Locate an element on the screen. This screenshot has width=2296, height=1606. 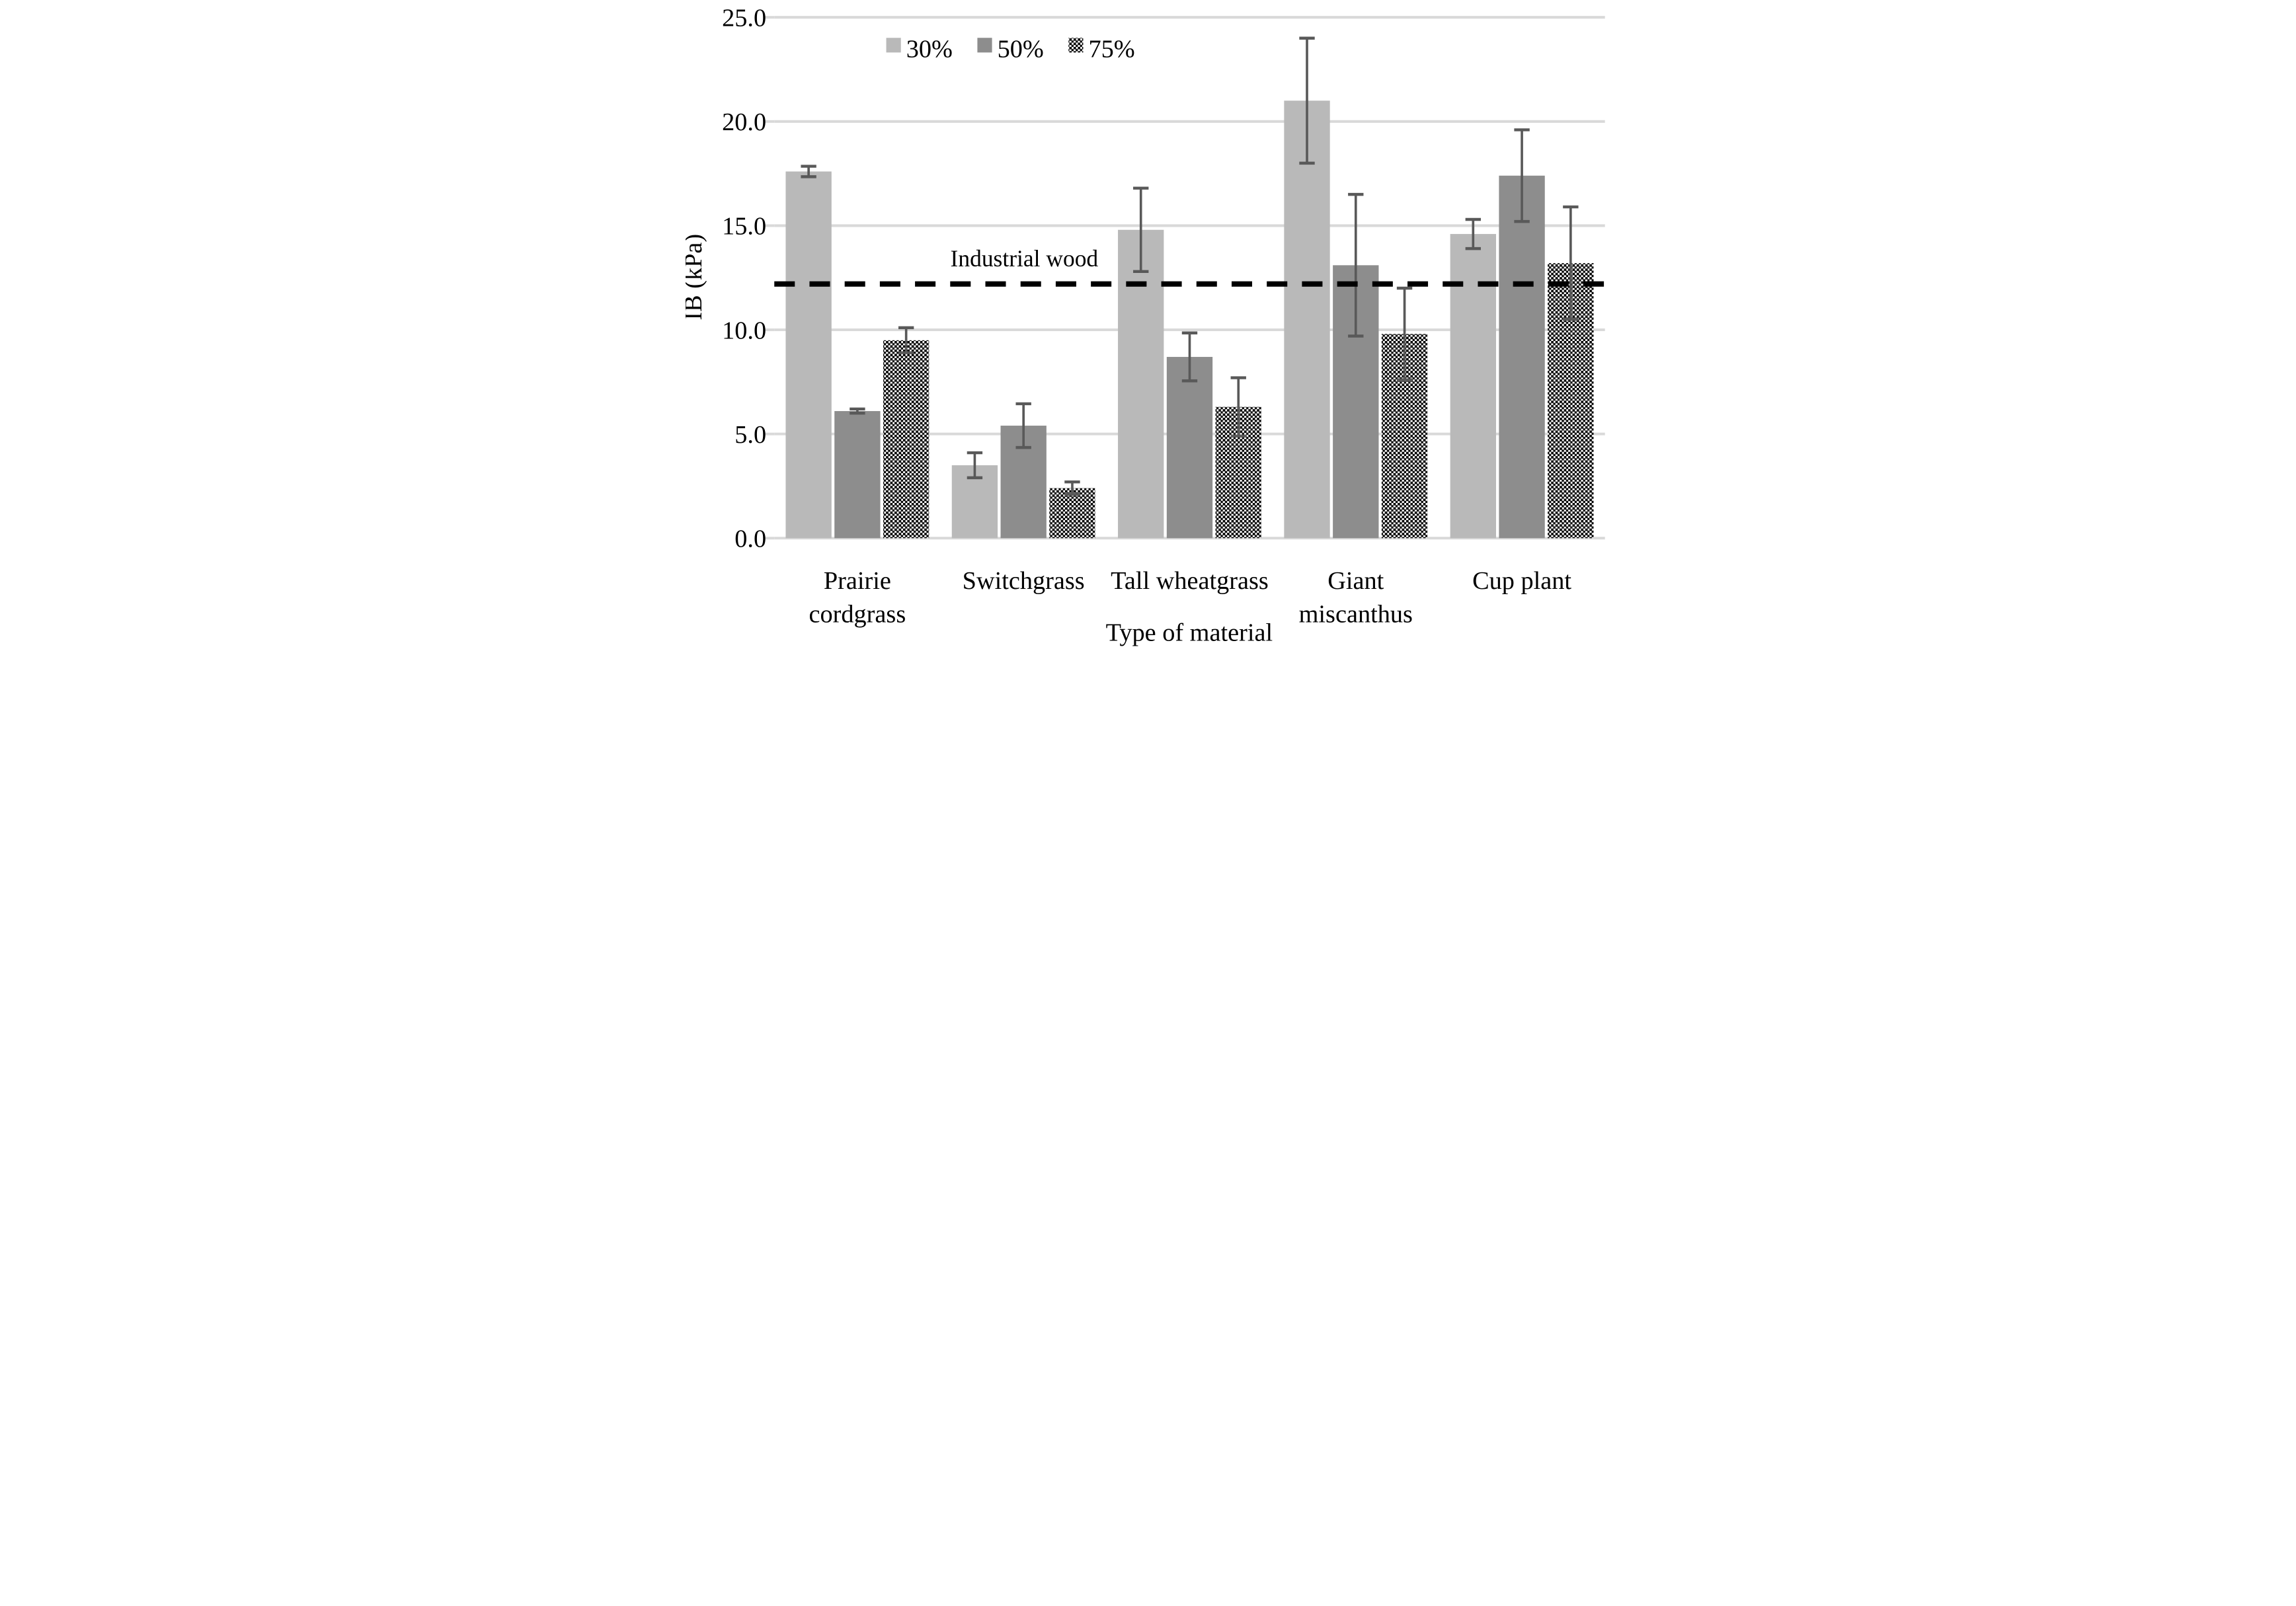
y-axis-title: IB (kPa) is located at coordinates (697, 277).